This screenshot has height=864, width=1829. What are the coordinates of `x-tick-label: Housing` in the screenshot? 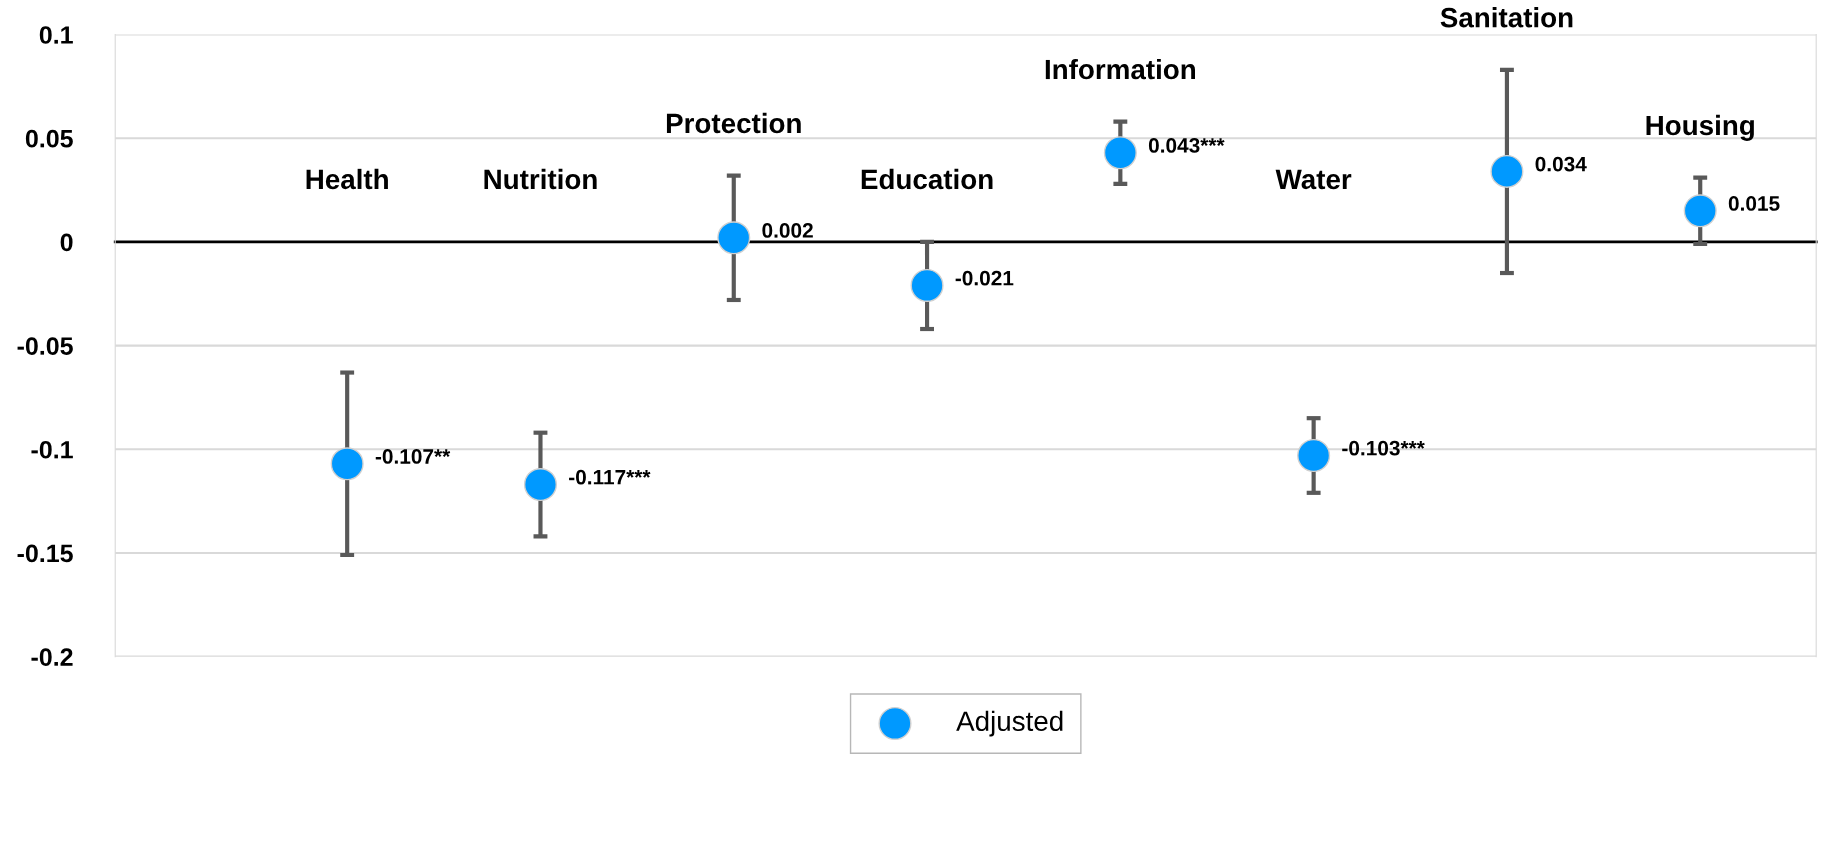 It's located at (1700, 127).